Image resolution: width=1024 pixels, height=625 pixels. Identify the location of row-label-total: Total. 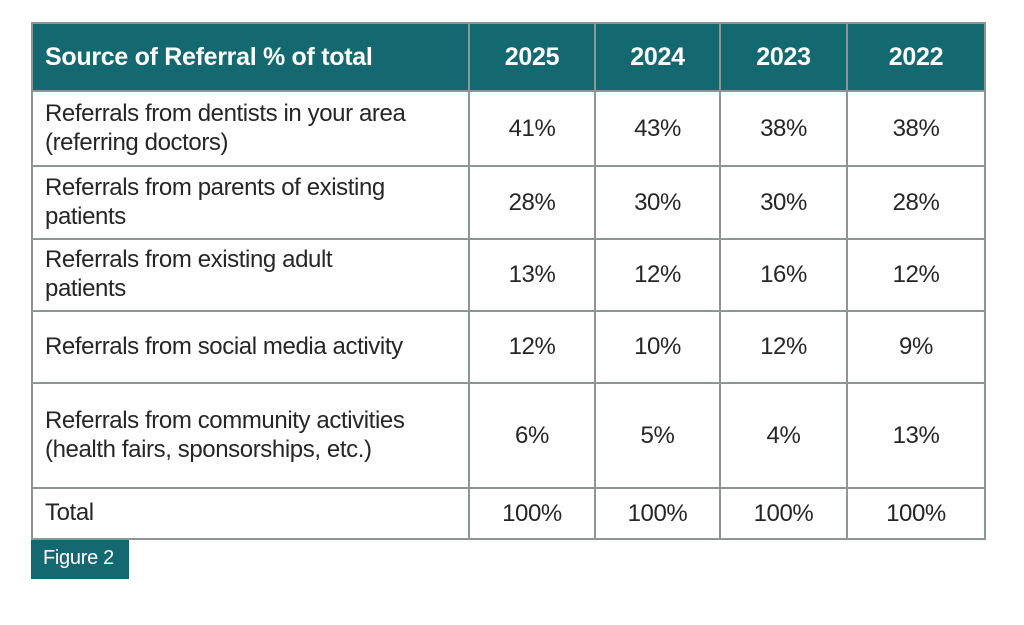
(250, 513).